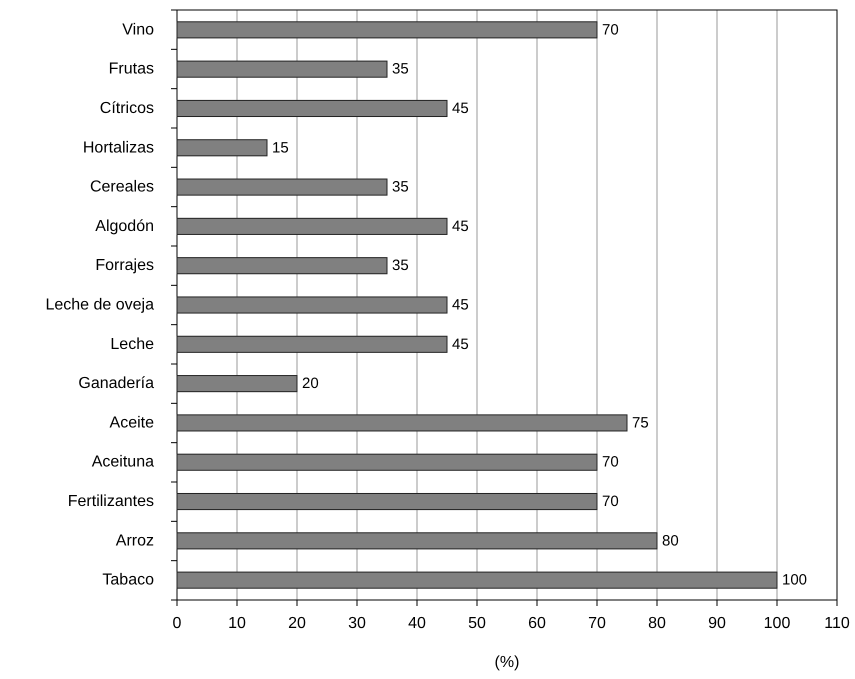 The width and height of the screenshot is (855, 679). What do you see at coordinates (280, 147) in the screenshot?
I see `data-label: 15` at bounding box center [280, 147].